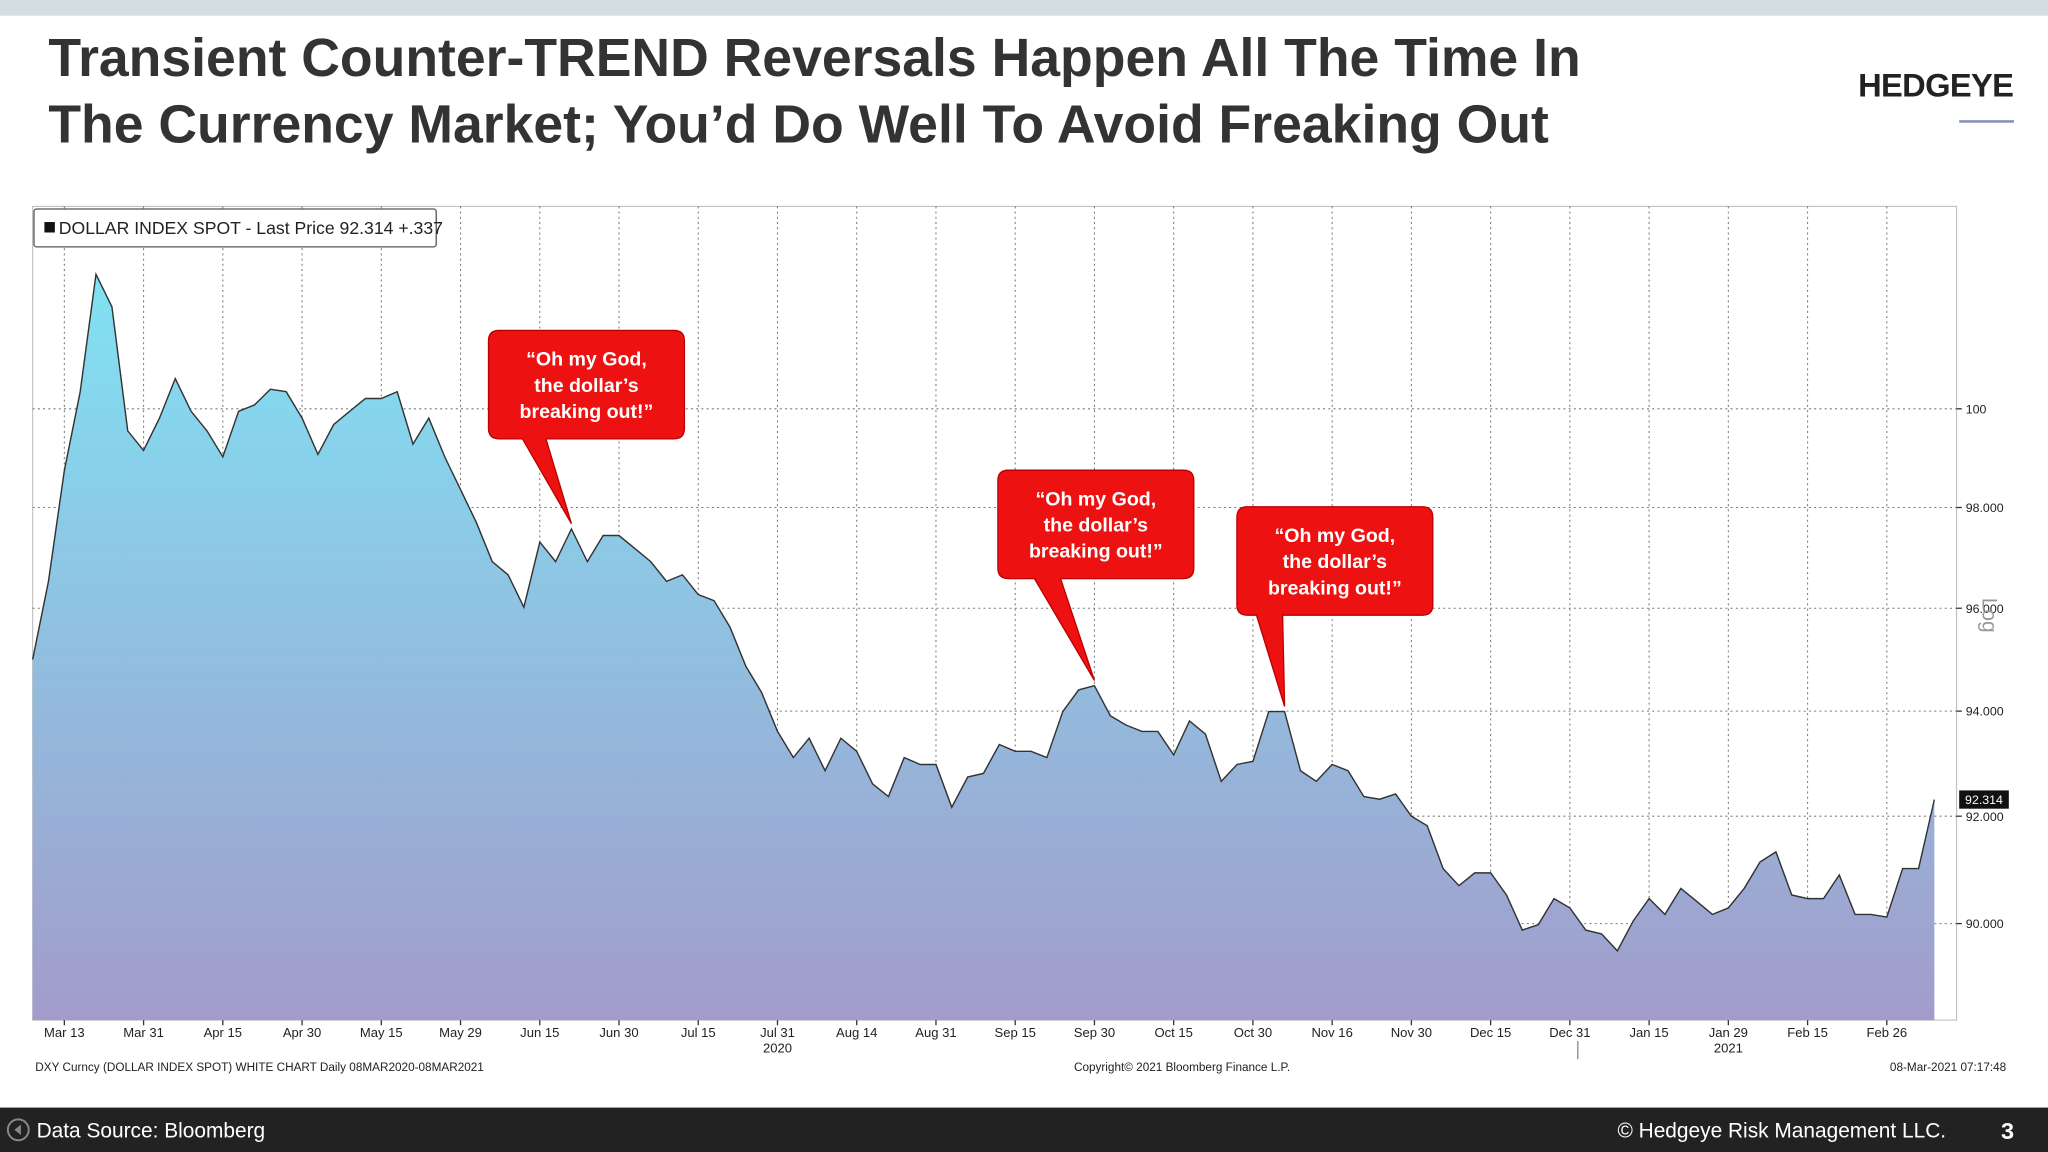 The height and width of the screenshot is (1152, 2048). I want to click on x-tick-label: May 29, so click(460, 1032).